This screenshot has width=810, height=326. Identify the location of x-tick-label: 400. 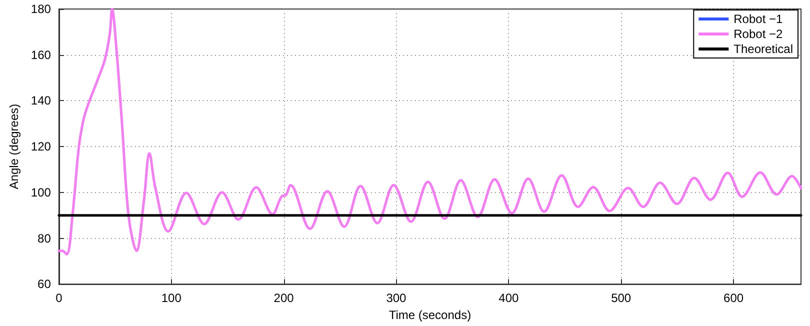
(508, 298).